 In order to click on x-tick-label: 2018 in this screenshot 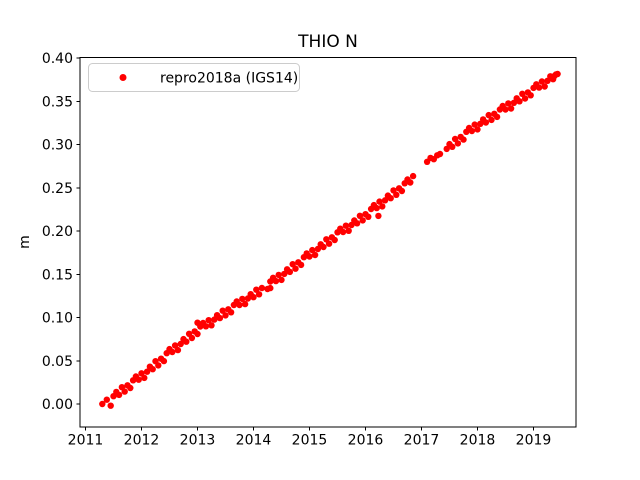, I will do `click(478, 441)`.